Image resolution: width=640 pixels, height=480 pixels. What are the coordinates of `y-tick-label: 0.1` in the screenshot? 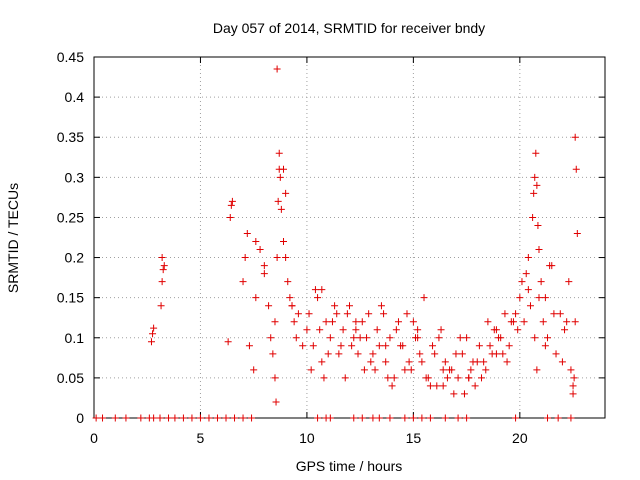 It's located at (75, 338).